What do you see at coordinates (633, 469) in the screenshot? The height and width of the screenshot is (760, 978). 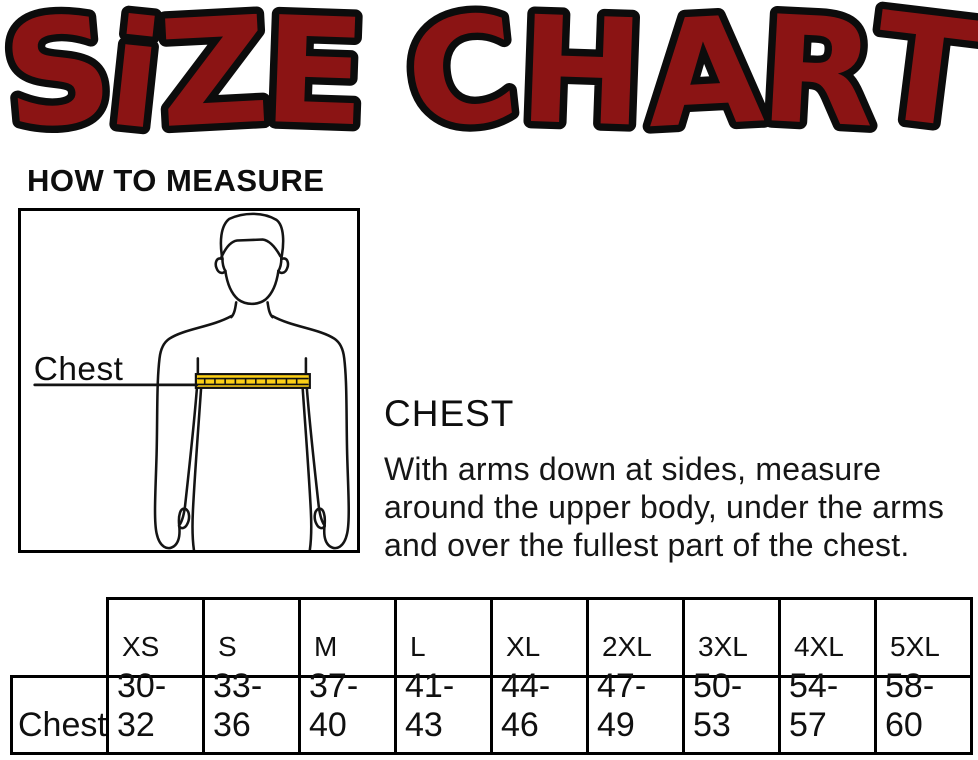 I see `chest-description-line: With arms down at sides, measure` at bounding box center [633, 469].